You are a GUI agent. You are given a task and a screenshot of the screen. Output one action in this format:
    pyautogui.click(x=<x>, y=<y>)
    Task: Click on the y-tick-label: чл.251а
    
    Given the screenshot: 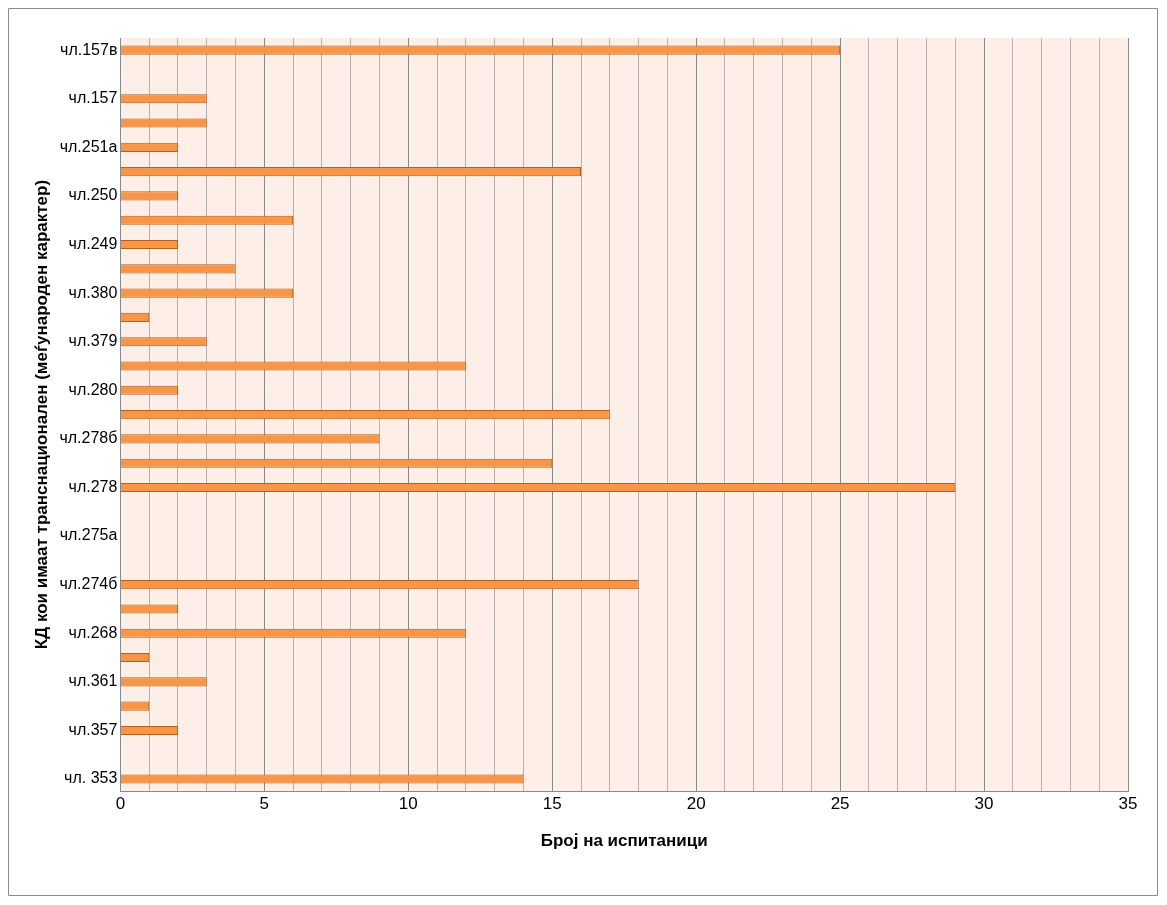 What is the action you would take?
    pyautogui.click(x=88, y=146)
    